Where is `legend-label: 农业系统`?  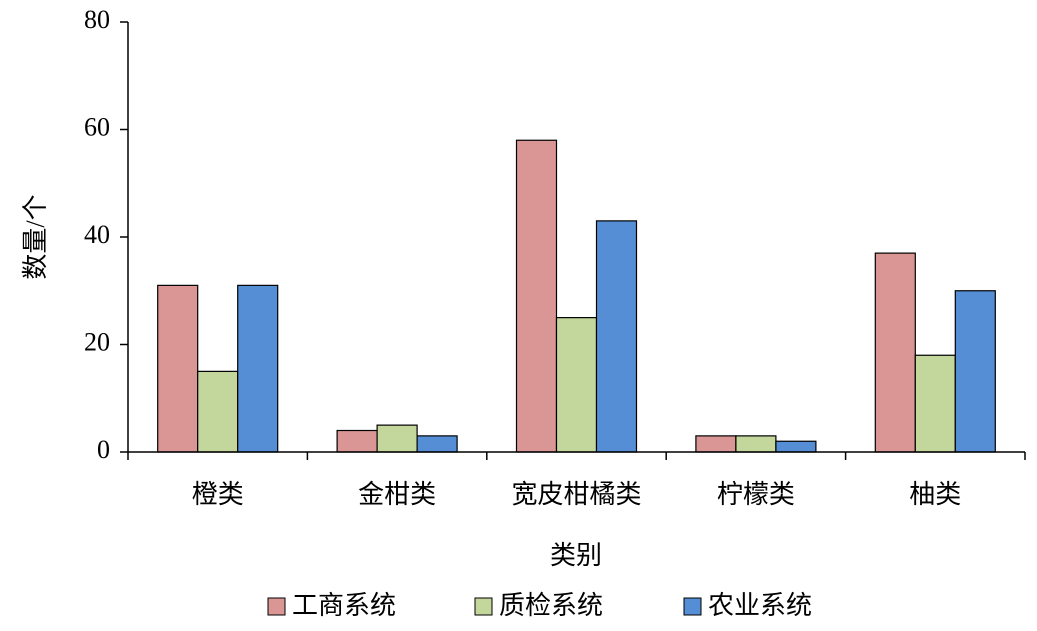 legend-label: 农业系统 is located at coordinates (760, 605).